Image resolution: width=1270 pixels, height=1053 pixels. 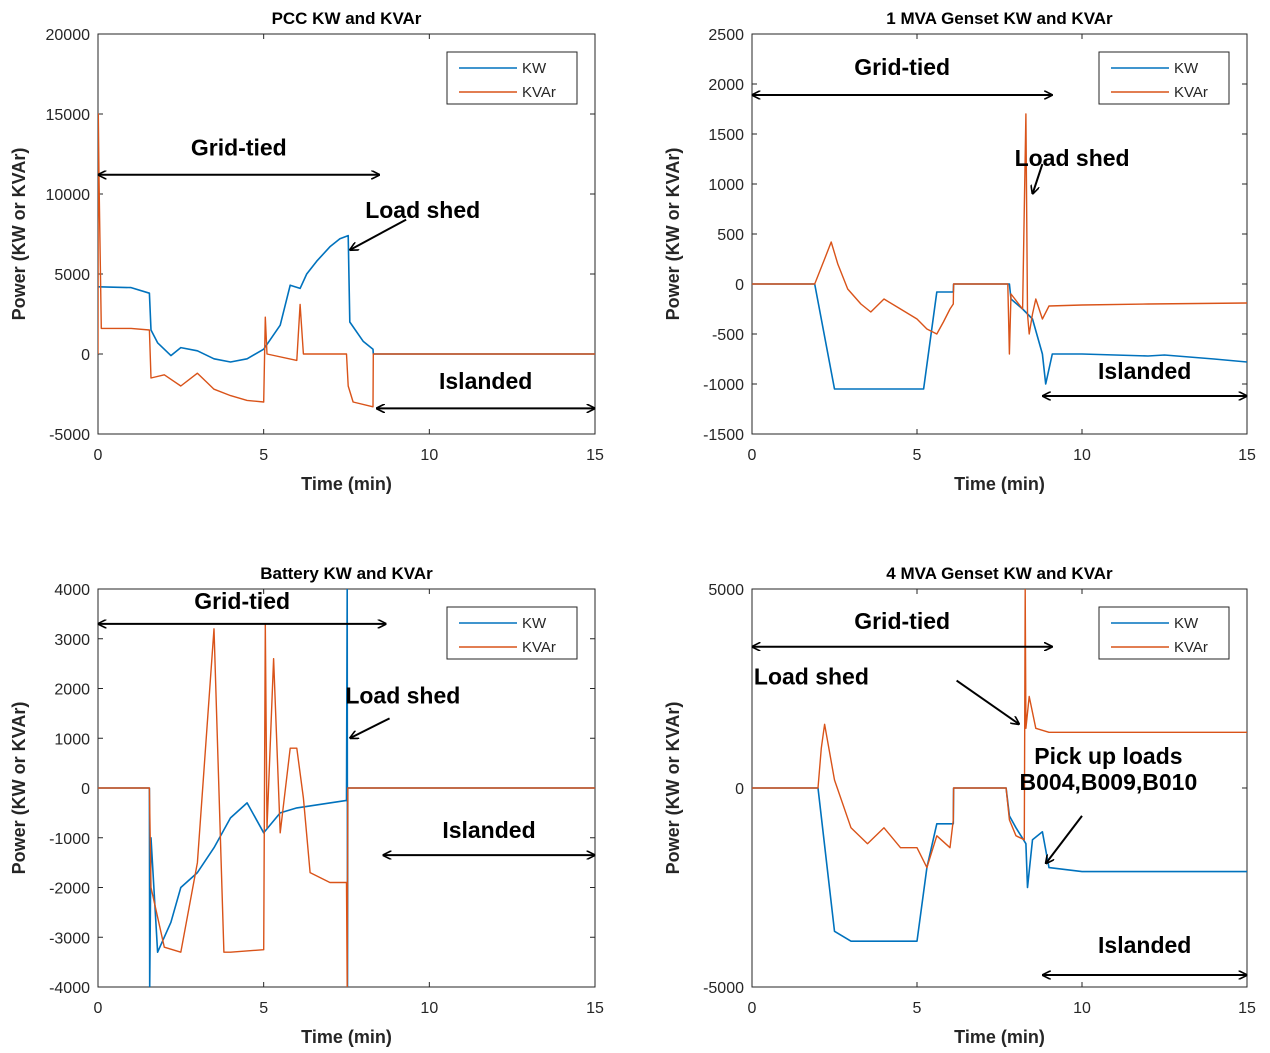 What do you see at coordinates (69, 938) in the screenshot?
I see `y-tick-label: -3000` at bounding box center [69, 938].